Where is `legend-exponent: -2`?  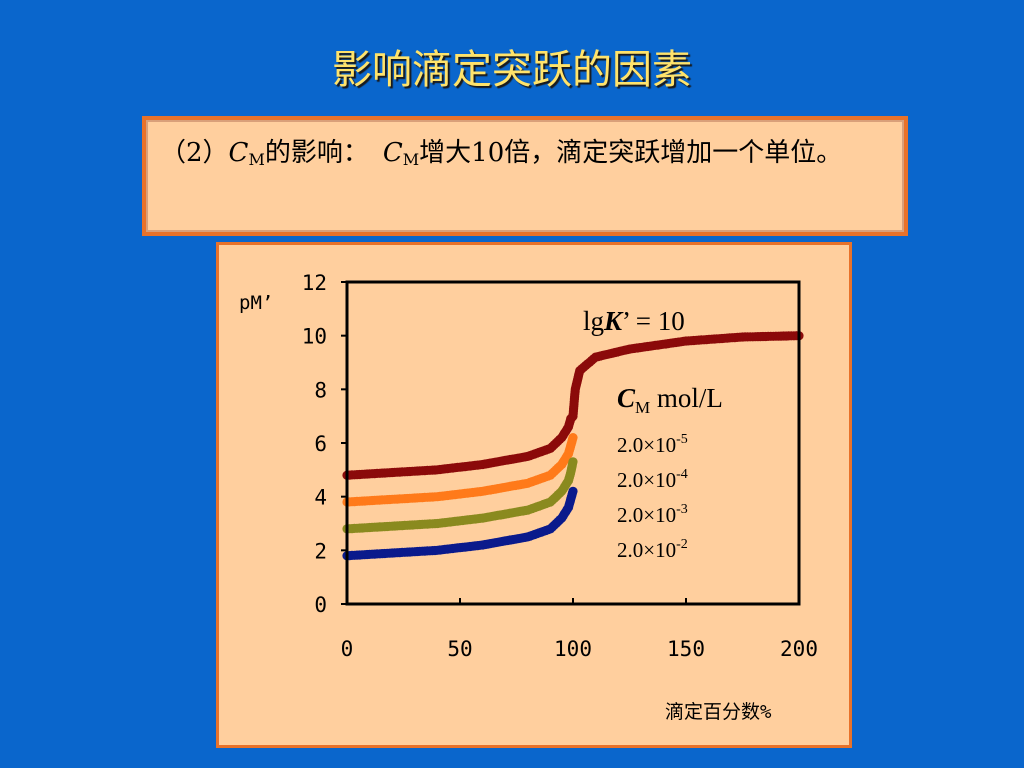
legend-exponent: -2 is located at coordinates (682, 544).